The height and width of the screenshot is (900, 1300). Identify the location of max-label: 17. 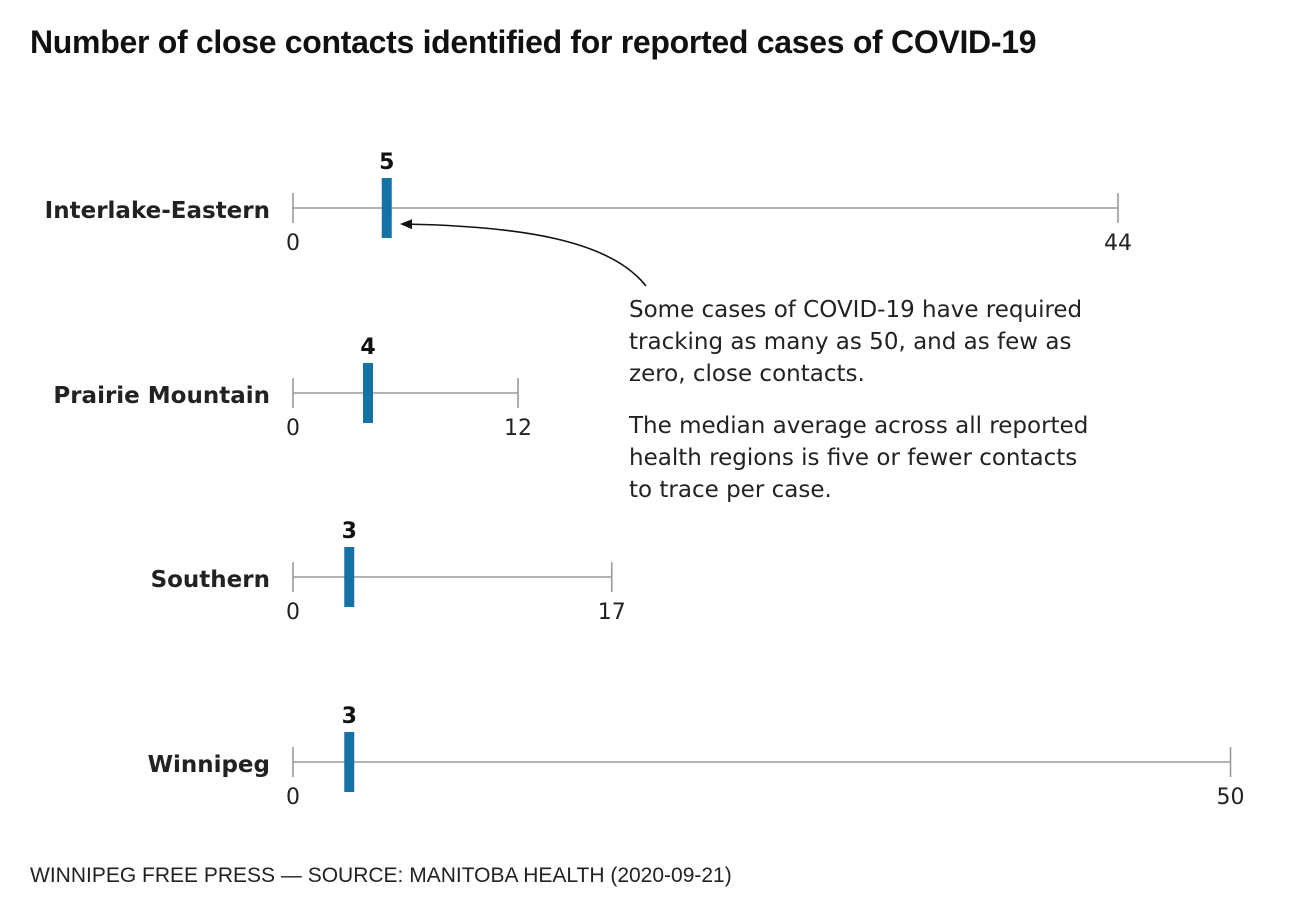
(612, 612).